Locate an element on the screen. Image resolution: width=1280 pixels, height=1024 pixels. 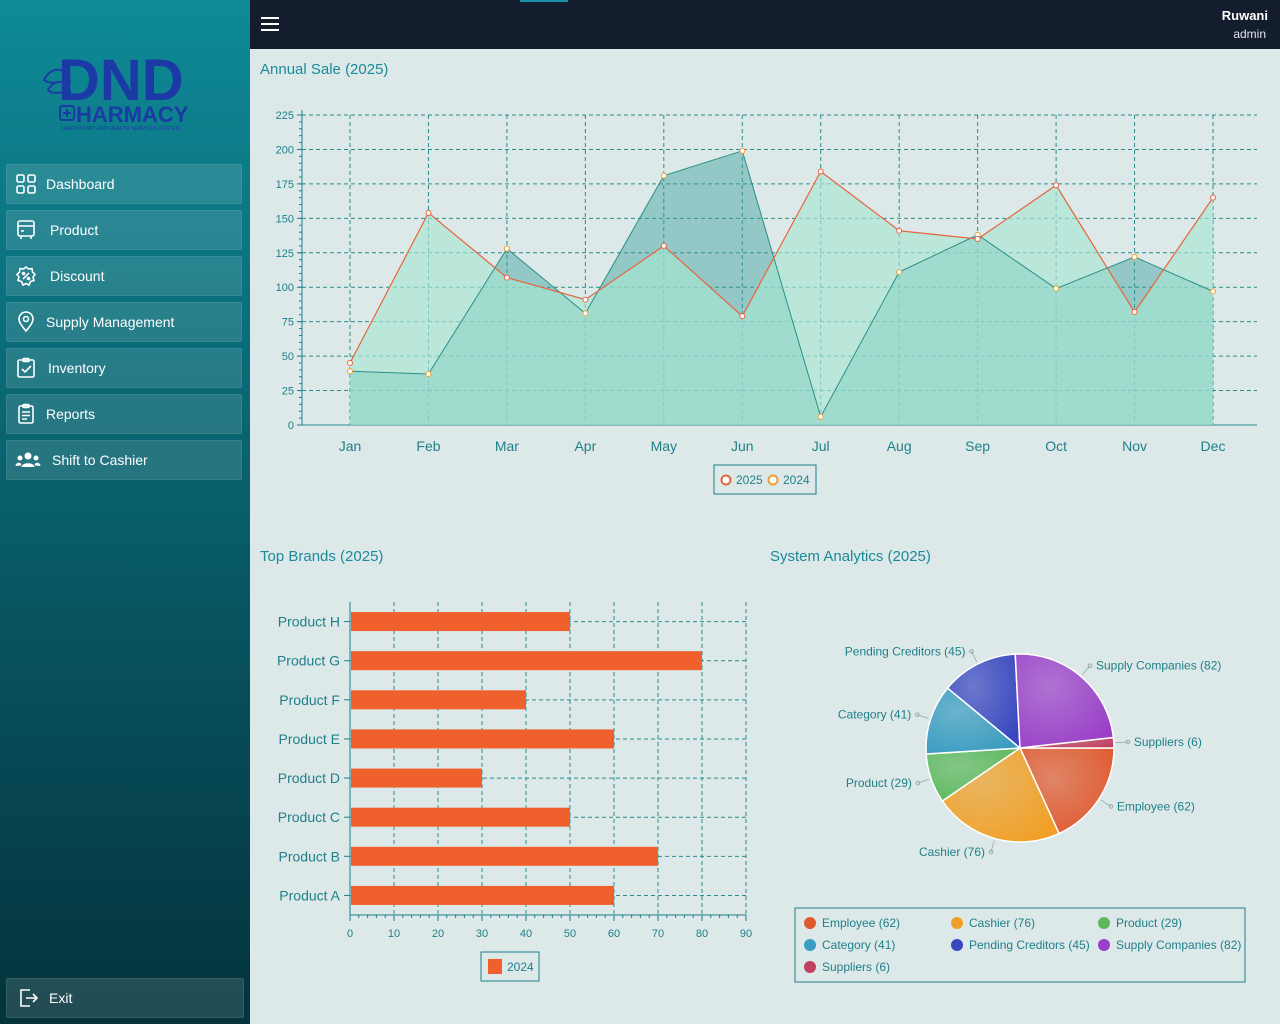
sidebar-item-shift-to-cashier: Shift to Cashier is located at coordinates (124, 460).